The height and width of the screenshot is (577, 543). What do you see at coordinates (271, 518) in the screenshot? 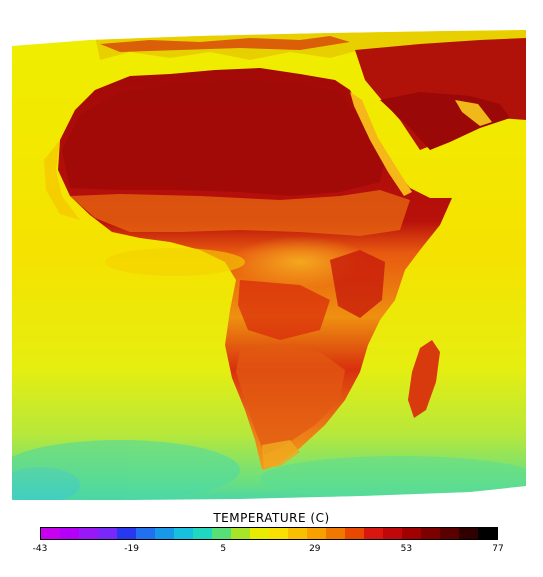
I see `legend-title: TEMPERATURE (C)` at bounding box center [271, 518].